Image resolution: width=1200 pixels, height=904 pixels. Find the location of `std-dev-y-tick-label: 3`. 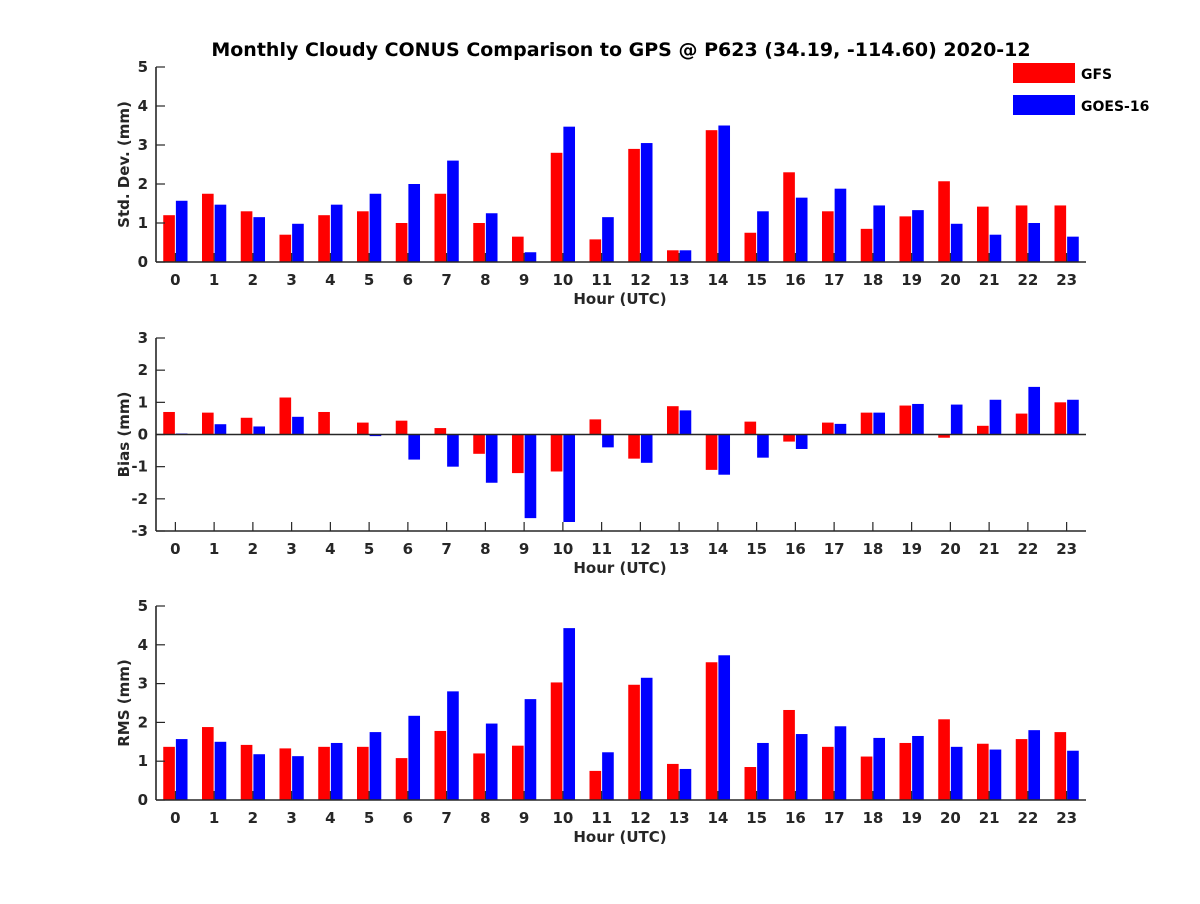

std-dev-y-tick-label: 3 is located at coordinates (143, 145).